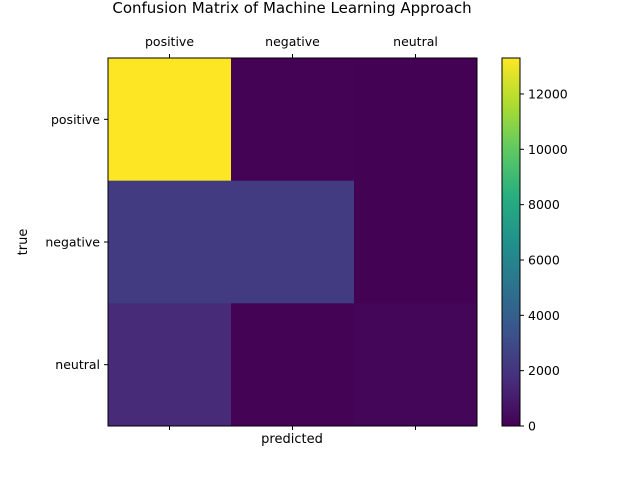 The image size is (640, 480). Describe the element at coordinates (544, 315) in the screenshot. I see `colorbar-tick-label: 4000` at that location.